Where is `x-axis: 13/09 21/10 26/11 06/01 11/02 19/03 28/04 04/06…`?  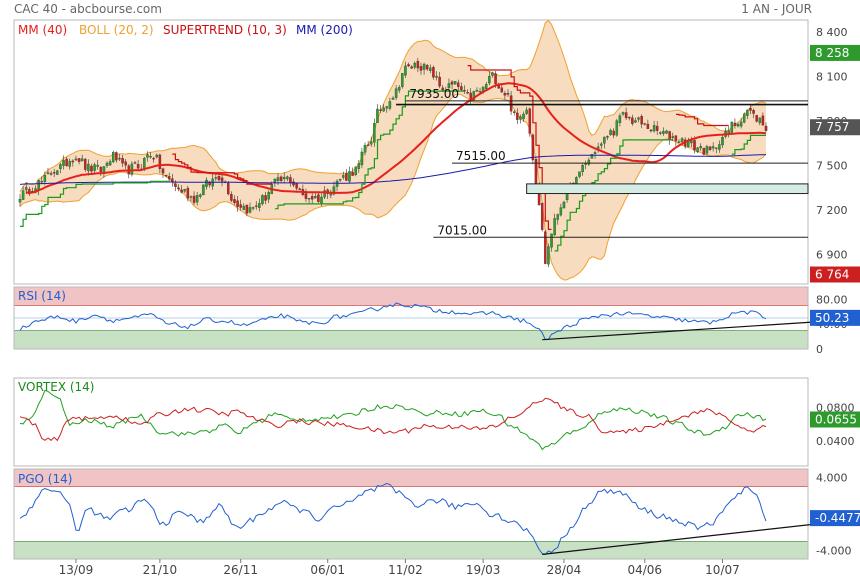
x-axis: 13/09 21/10 26/11 06/01 11/02 19/03 28/04 04/06… is located at coordinates (399, 568).